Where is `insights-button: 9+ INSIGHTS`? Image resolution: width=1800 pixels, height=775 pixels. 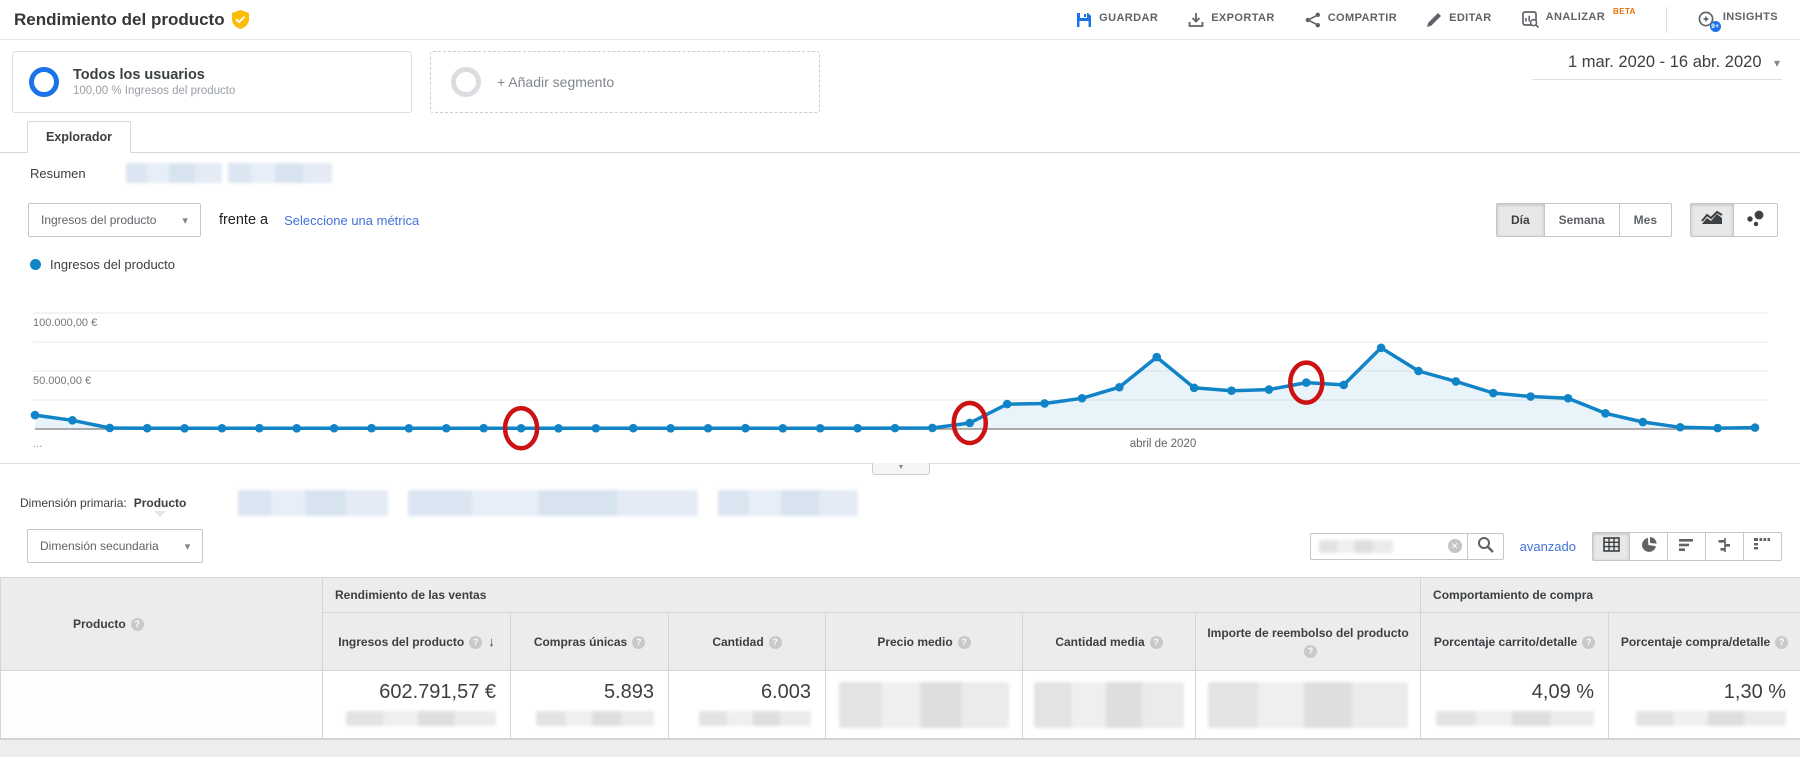
insights-button: 9+ INSIGHTS is located at coordinates (1737, 21).